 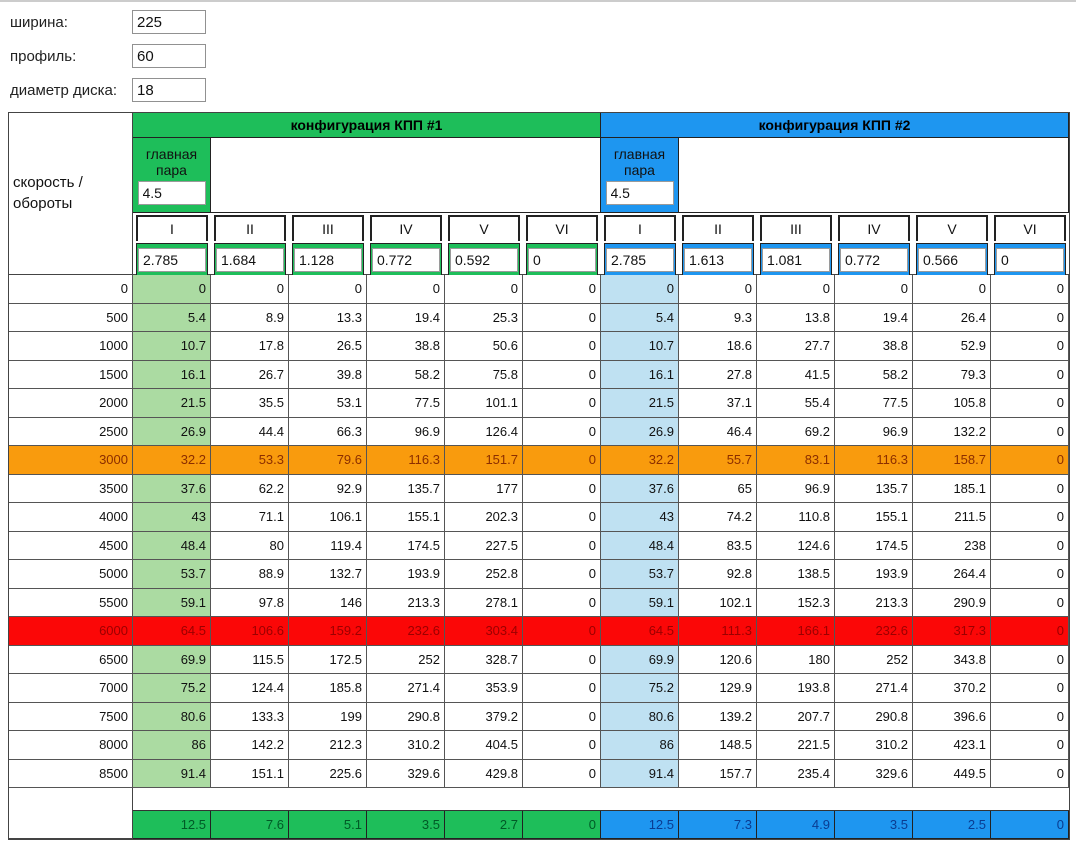 What do you see at coordinates (484, 317) in the screenshot?
I see `speed-cell: 25.3` at bounding box center [484, 317].